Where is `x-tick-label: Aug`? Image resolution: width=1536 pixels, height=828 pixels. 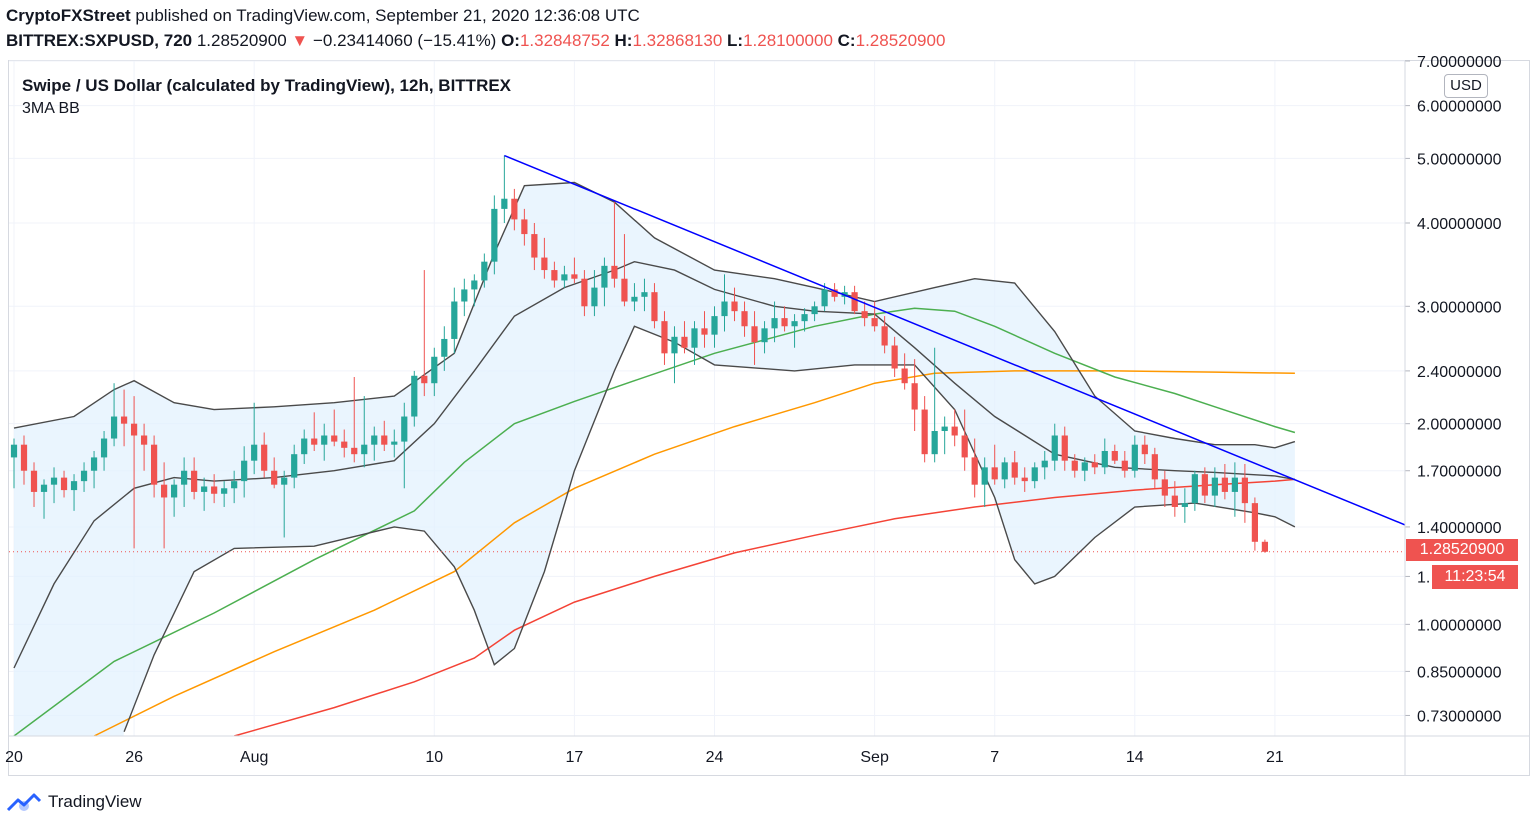
x-tick-label: Aug is located at coordinates (254, 757).